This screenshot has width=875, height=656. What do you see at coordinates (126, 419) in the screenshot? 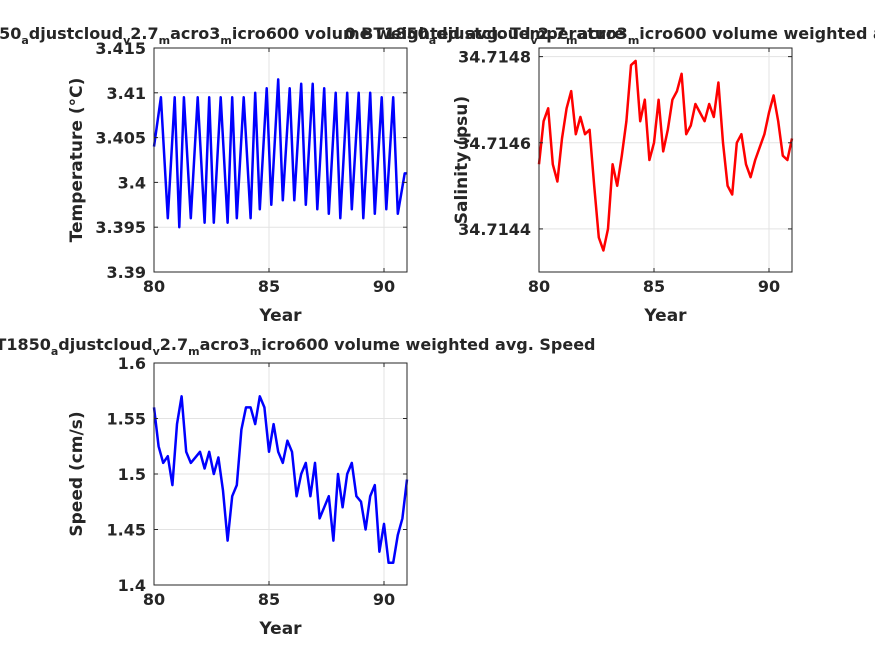
I see `y-tick-label: 1.55` at bounding box center [126, 419].